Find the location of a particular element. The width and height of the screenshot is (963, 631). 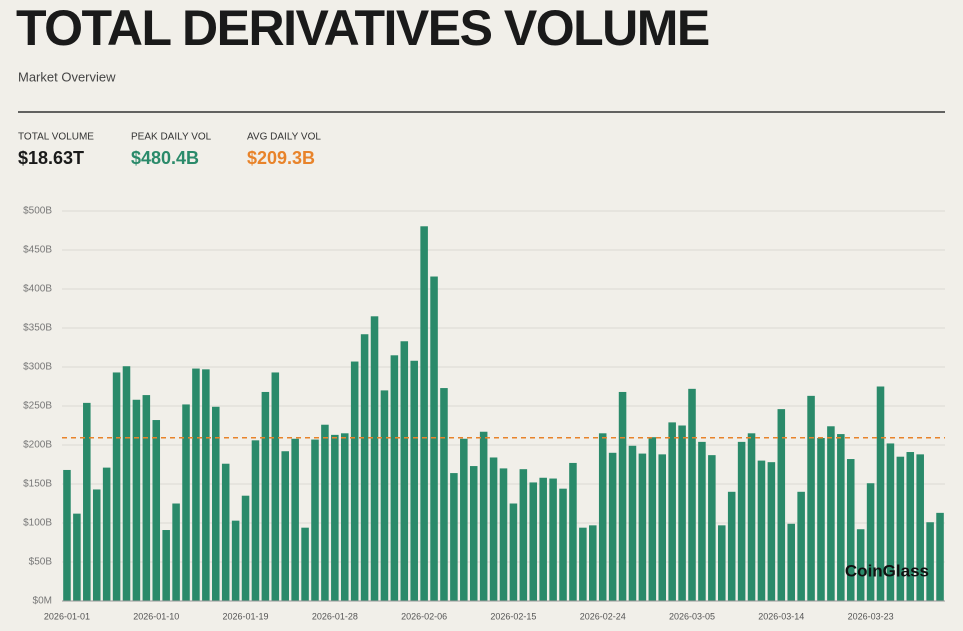

chart-subtitle: Market Overview is located at coordinates (67, 76).